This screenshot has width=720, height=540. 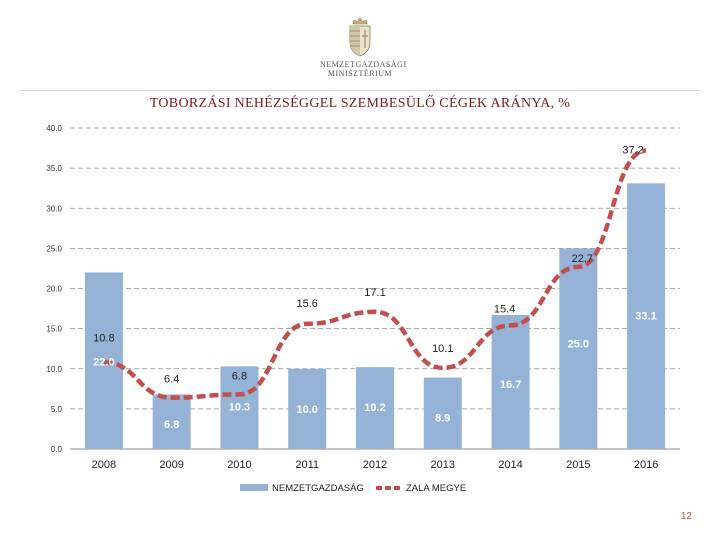 What do you see at coordinates (442, 349) in the screenshot?
I see `line-data-label: 10.1` at bounding box center [442, 349].